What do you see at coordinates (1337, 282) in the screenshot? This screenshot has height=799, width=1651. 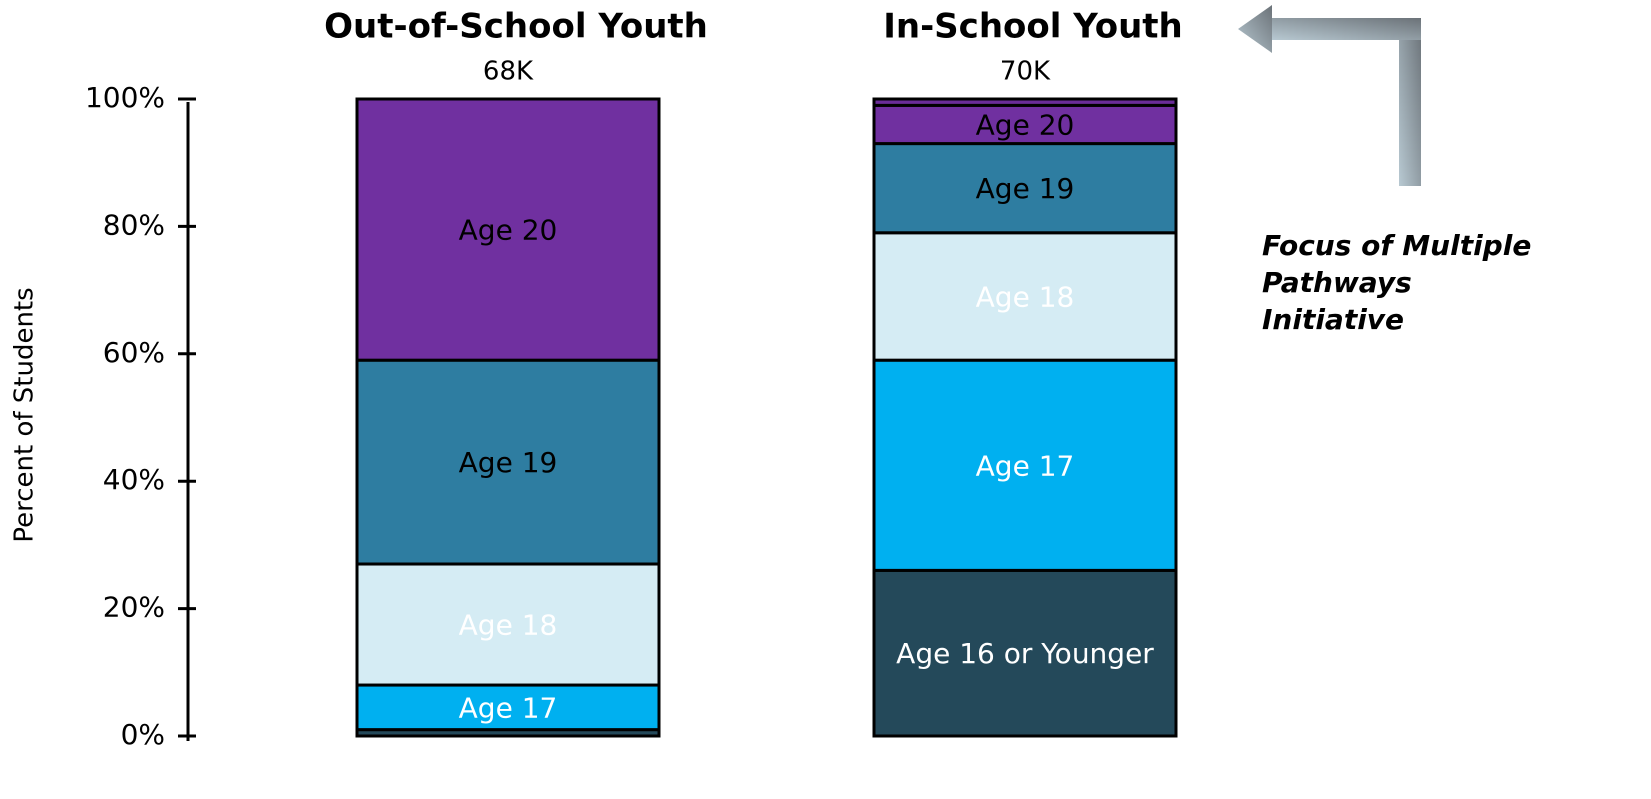 I see `annotation: Pathways` at bounding box center [1337, 282].